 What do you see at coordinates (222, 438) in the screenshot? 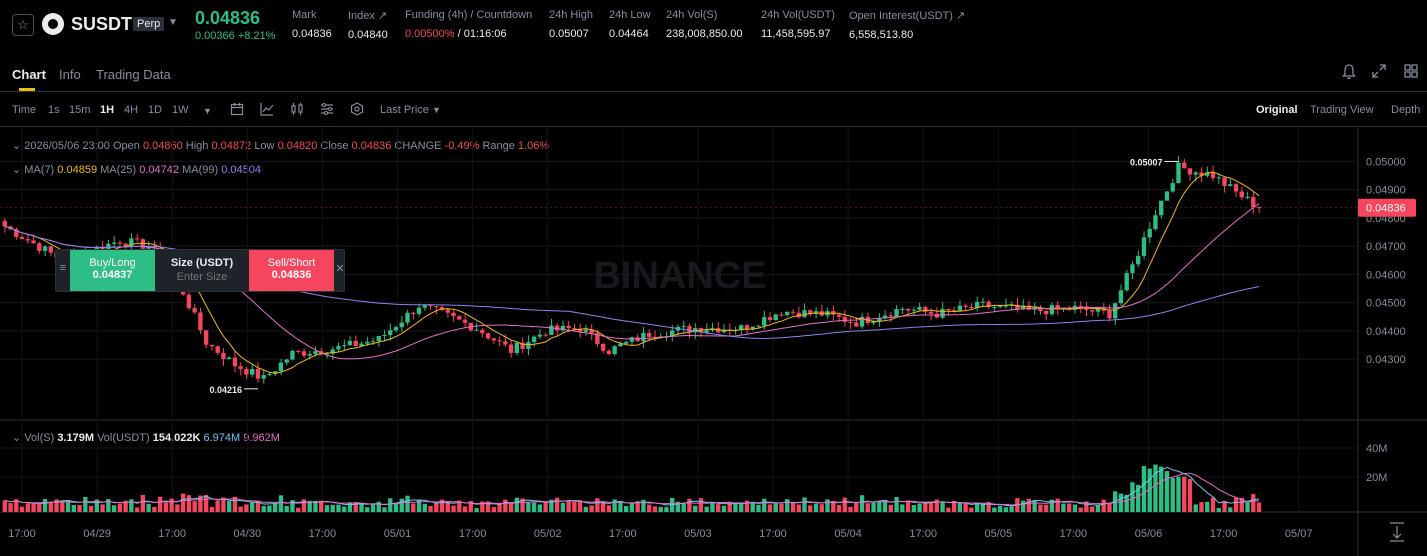
I see `vol-ma1-value: 6.974M` at bounding box center [222, 438].